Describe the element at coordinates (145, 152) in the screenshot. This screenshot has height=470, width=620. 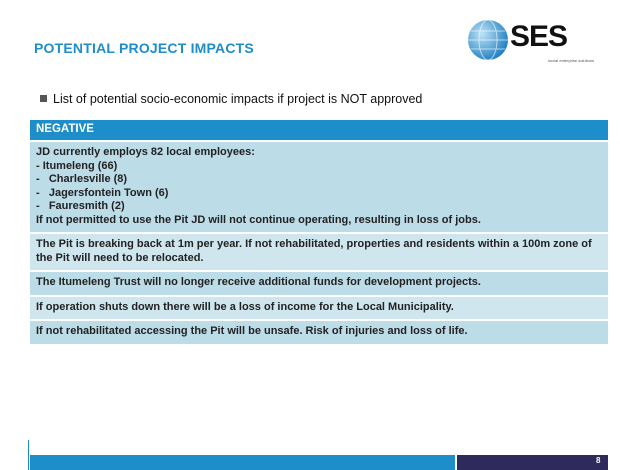
I see `row-text: JD currently employs 82 local employees:` at that location.